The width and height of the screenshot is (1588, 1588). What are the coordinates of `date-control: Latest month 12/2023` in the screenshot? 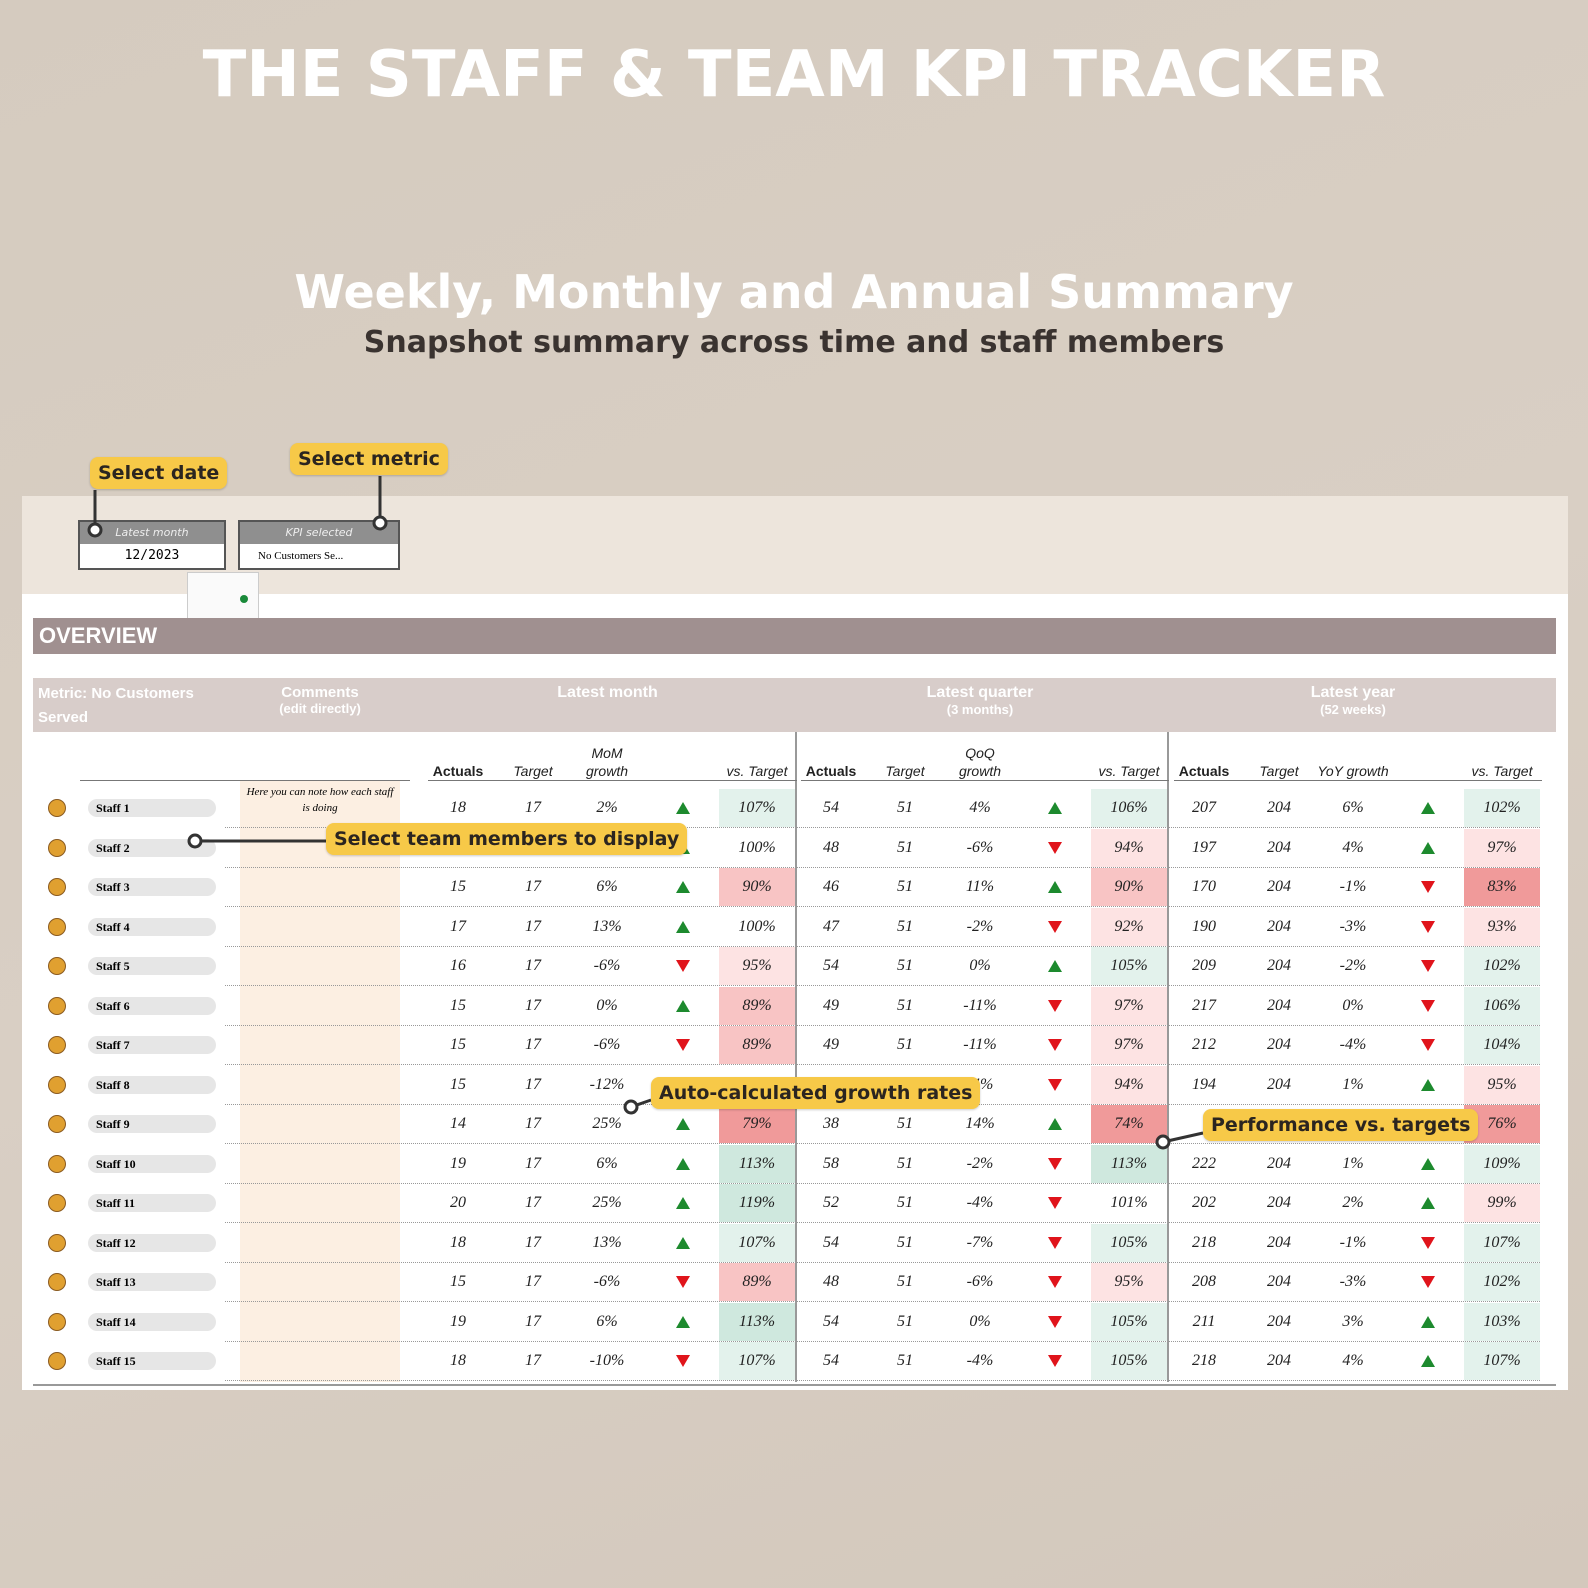 It's located at (152, 545).